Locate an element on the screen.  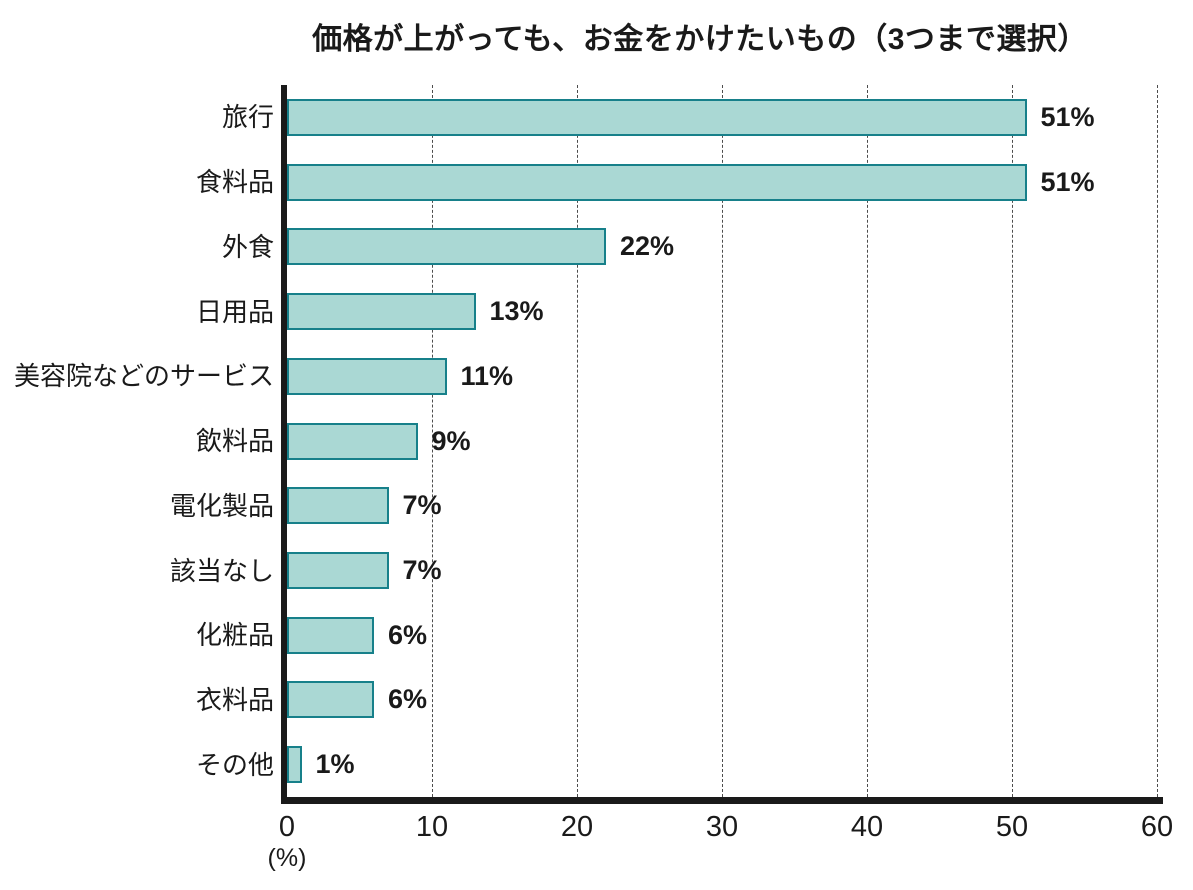
bar-row: 化粧品 6% is located at coordinates (676, 635).